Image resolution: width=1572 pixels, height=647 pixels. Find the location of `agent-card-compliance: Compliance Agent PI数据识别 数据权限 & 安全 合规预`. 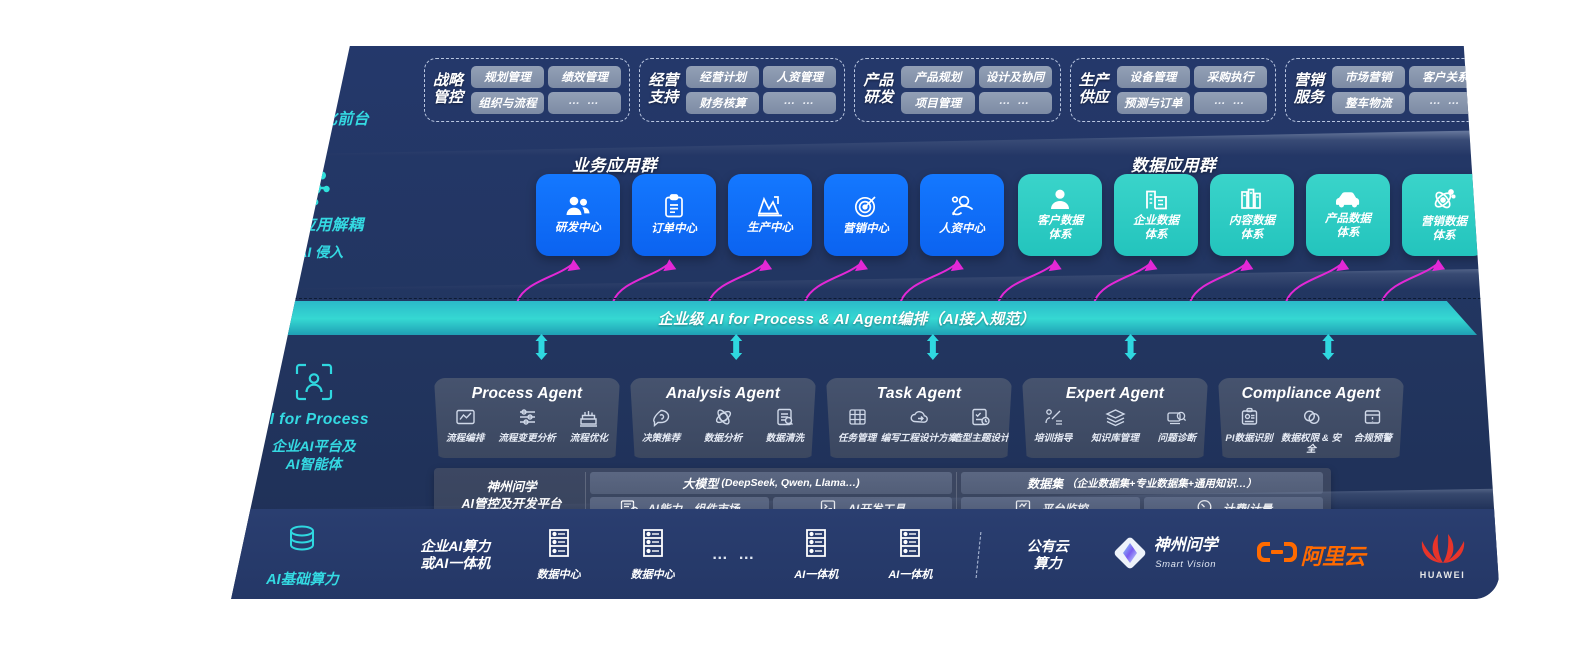

agent-card-compliance: Compliance Agent PI数据识别 数据权限 & 安全 合规预 is located at coordinates (1311, 418).